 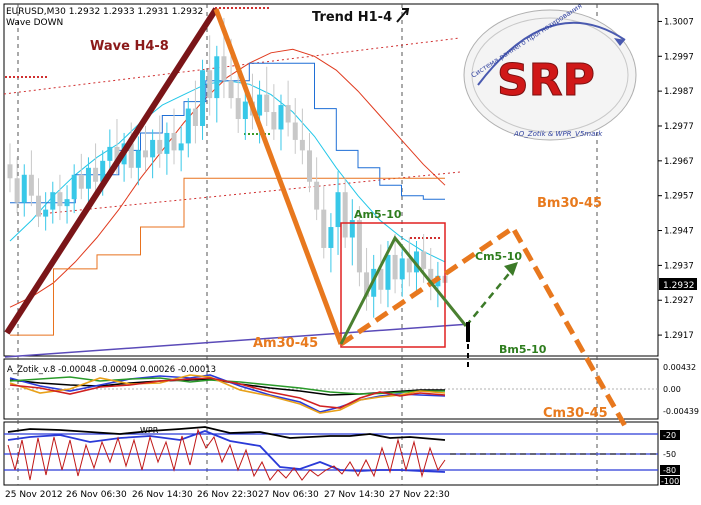 I want to click on highlight-box, so click(x=393, y=285).